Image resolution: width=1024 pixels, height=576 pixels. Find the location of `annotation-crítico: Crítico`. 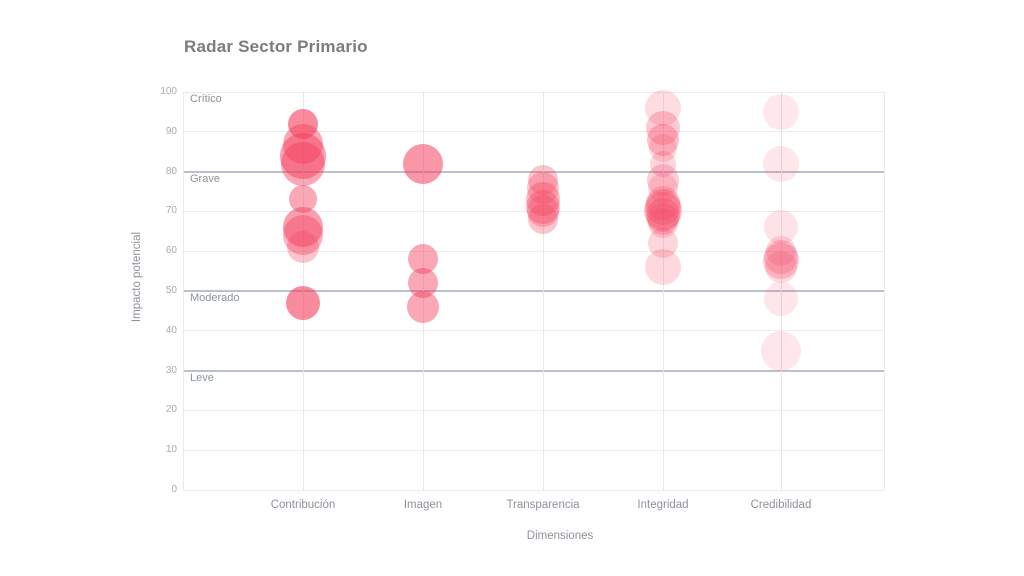

annotation-crítico: Crítico is located at coordinates (206, 99).